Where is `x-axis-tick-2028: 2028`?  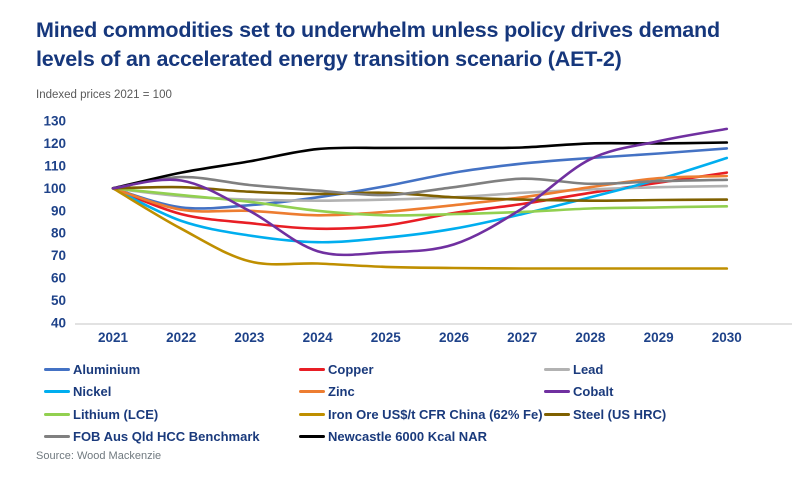 x-axis-tick-2028: 2028 is located at coordinates (590, 337).